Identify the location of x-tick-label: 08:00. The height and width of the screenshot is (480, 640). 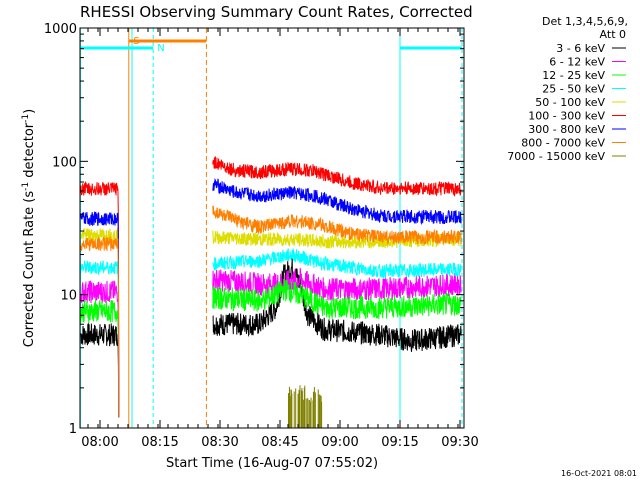
(99, 442).